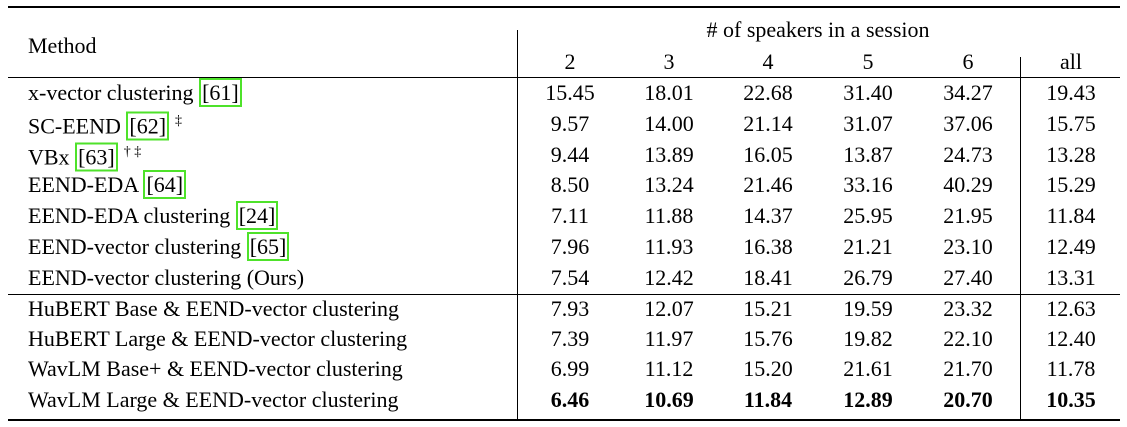 This screenshot has height=427, width=1127. I want to click on value-cell: 13.87, so click(868, 154).